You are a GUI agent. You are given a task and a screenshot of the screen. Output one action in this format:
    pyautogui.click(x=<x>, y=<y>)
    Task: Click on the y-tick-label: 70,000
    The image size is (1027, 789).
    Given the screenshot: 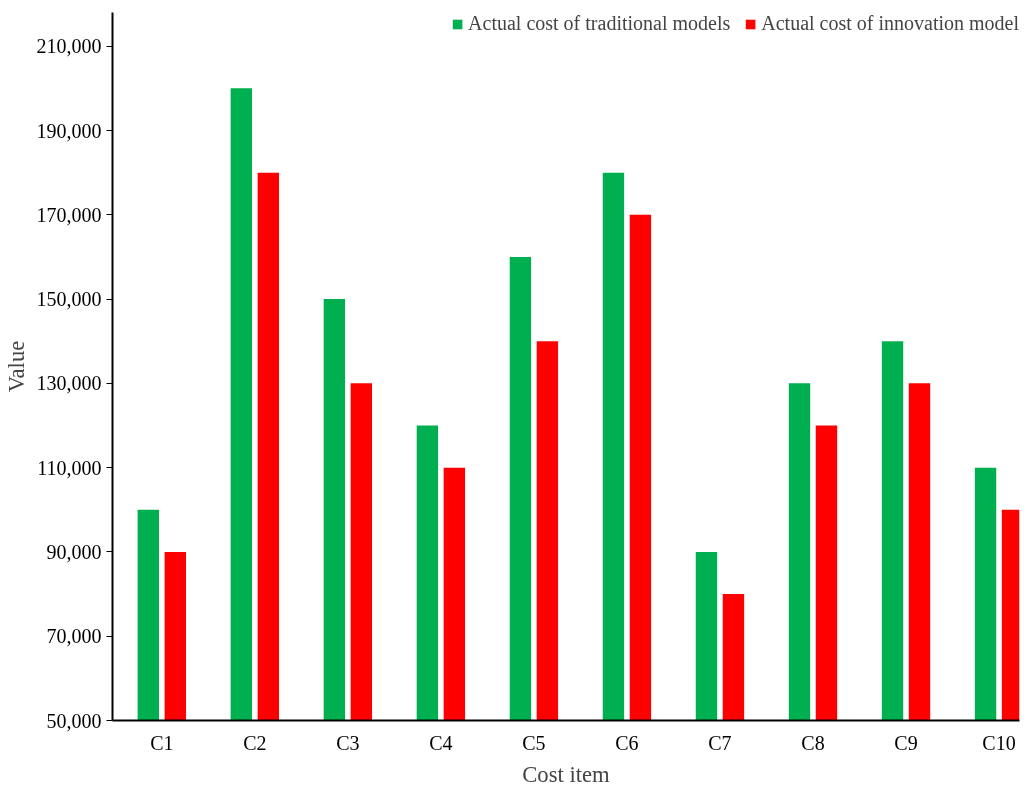 What is the action you would take?
    pyautogui.click(x=74, y=636)
    